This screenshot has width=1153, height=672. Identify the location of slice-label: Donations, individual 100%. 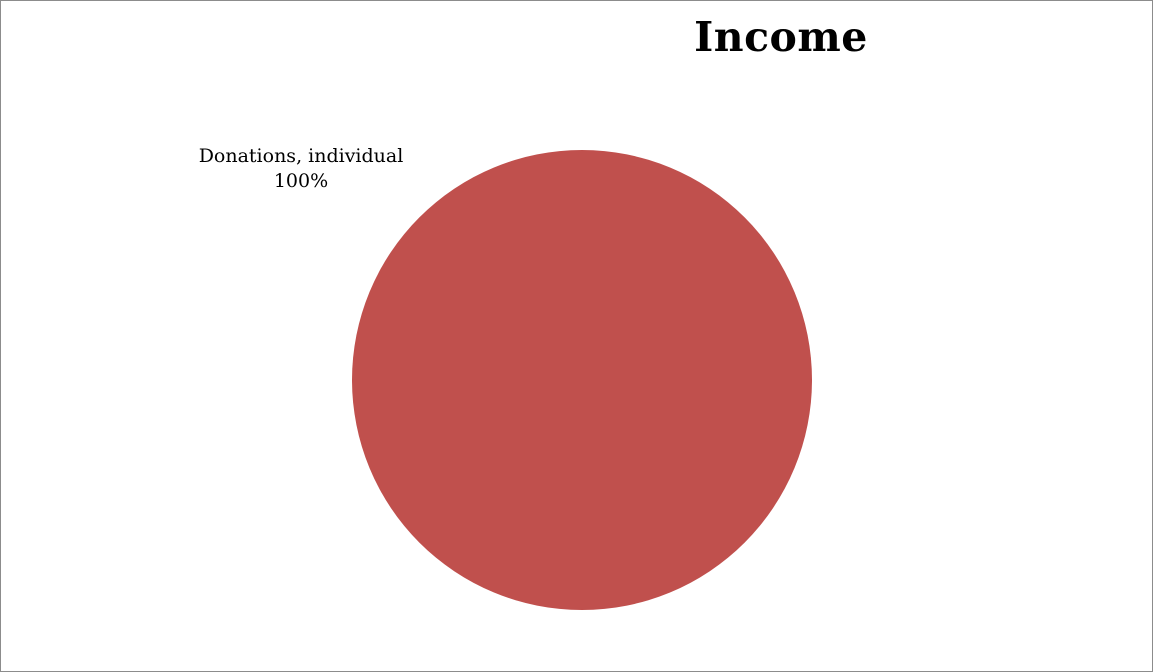
(301, 169).